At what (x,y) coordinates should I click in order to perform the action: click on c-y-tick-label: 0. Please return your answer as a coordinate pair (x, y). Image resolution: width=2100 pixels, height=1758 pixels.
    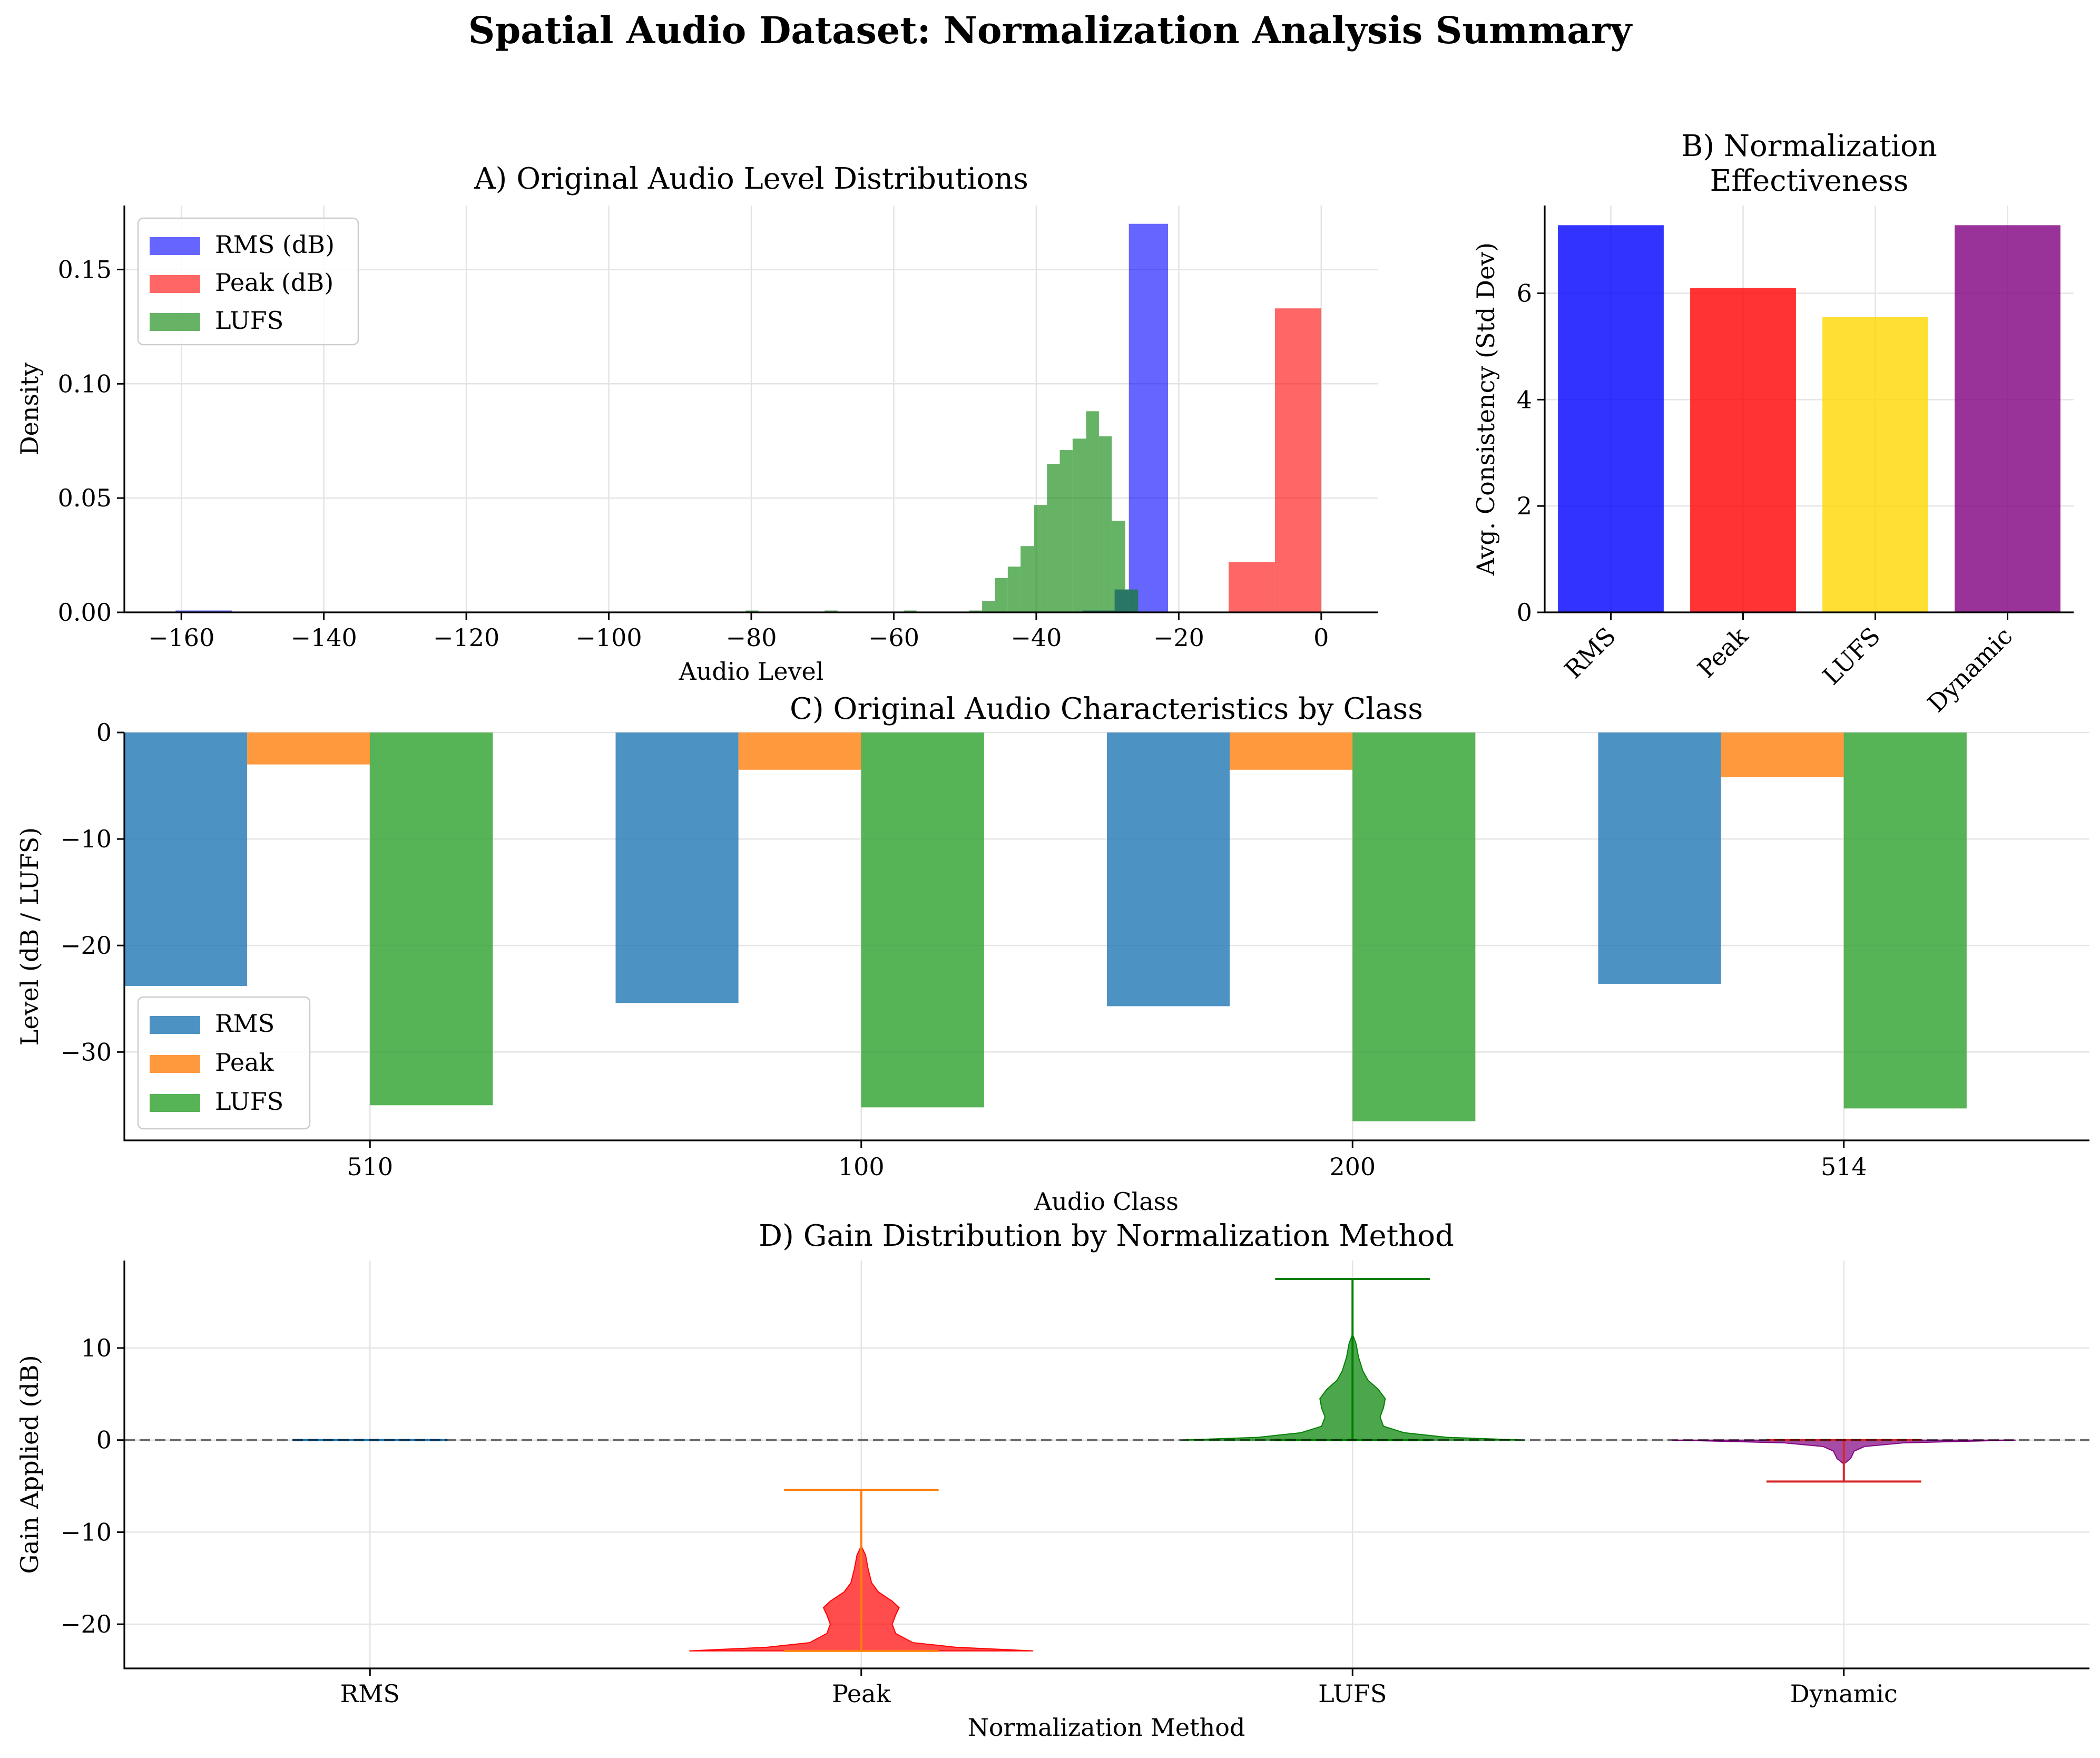
    Looking at the image, I should click on (104, 733).